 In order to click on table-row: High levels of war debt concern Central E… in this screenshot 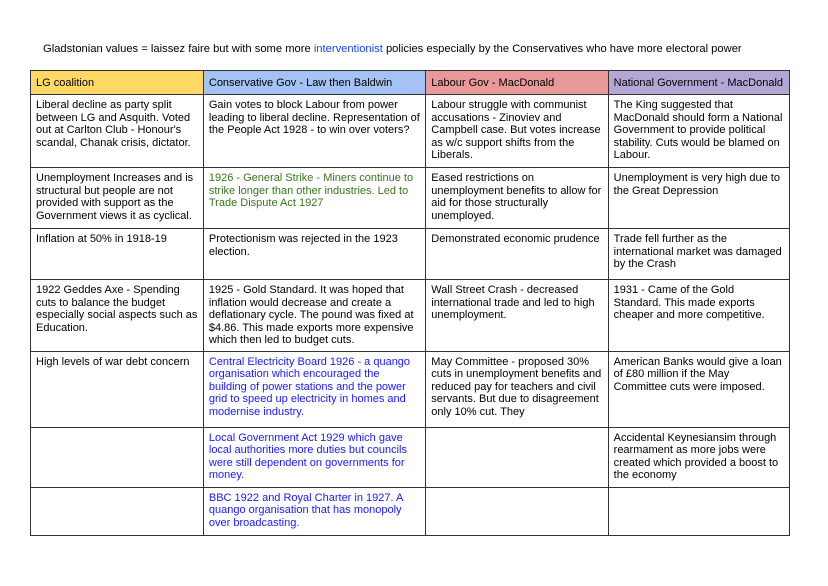, I will do `click(410, 389)`.